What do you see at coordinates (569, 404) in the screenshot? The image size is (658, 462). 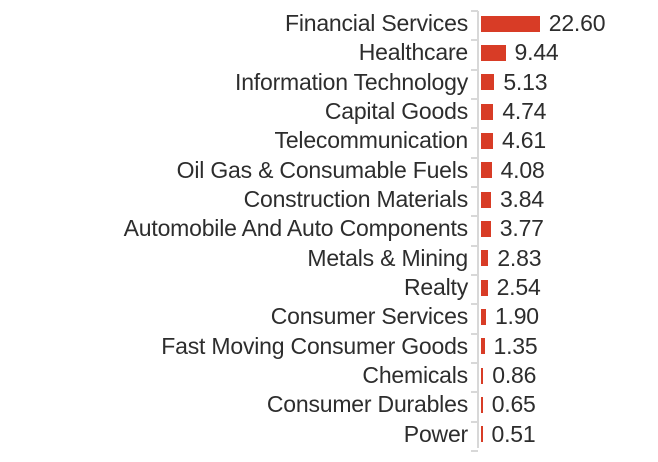 I see `bar-zone: 0.65` at bounding box center [569, 404].